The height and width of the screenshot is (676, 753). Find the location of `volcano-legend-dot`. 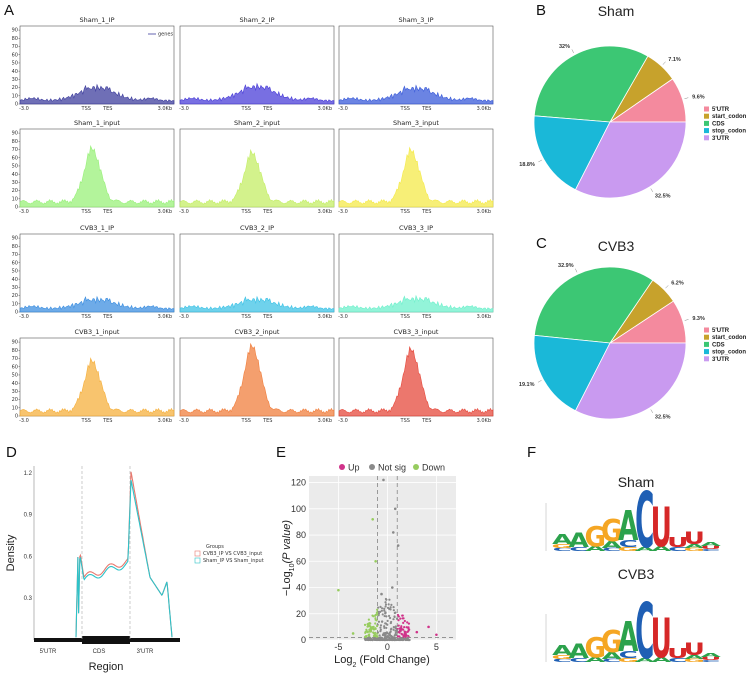

volcano-legend-dot is located at coordinates (342, 467).